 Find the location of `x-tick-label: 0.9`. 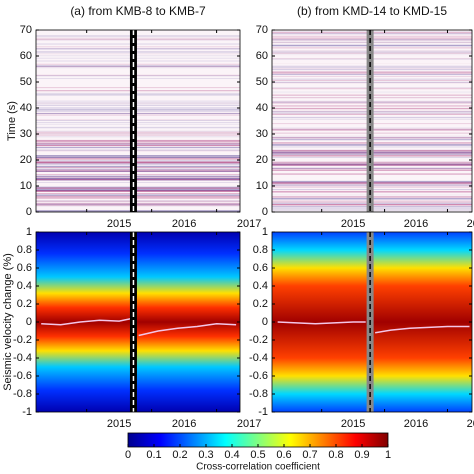

x-tick-label: 0.9 is located at coordinates (361, 455).